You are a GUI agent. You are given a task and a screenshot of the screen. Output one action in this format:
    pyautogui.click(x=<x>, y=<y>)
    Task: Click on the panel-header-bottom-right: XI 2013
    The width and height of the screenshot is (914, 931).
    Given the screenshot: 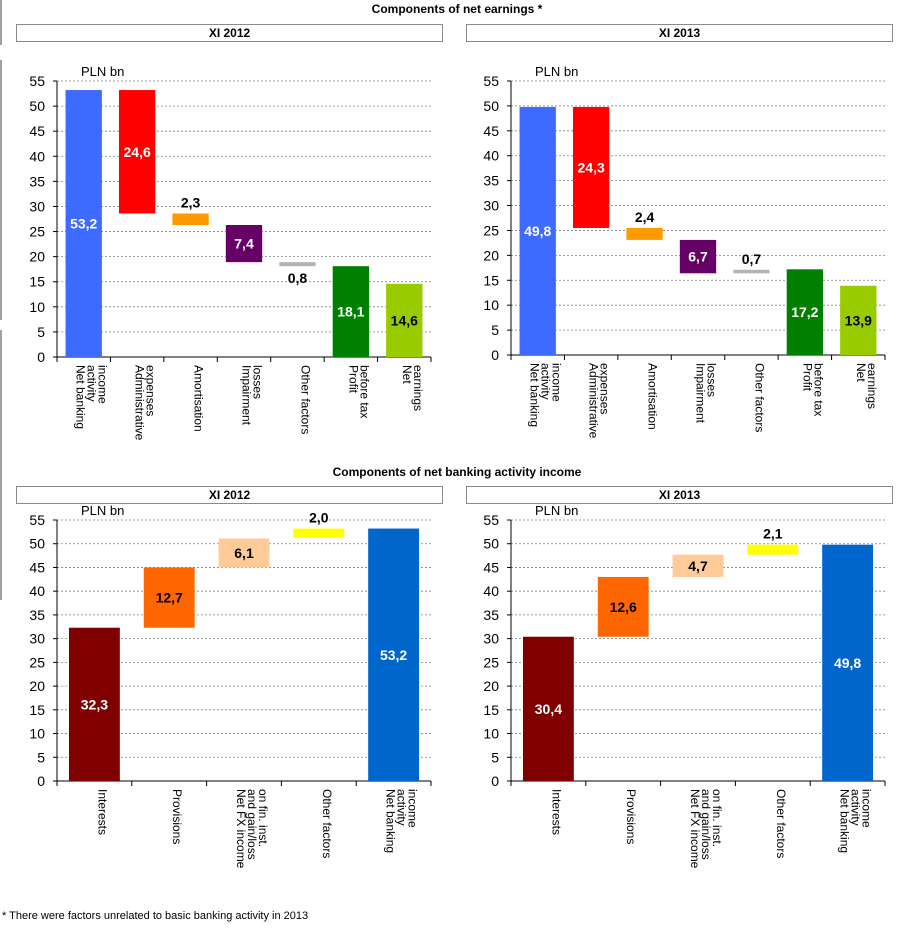 What is the action you would take?
    pyautogui.click(x=679, y=495)
    